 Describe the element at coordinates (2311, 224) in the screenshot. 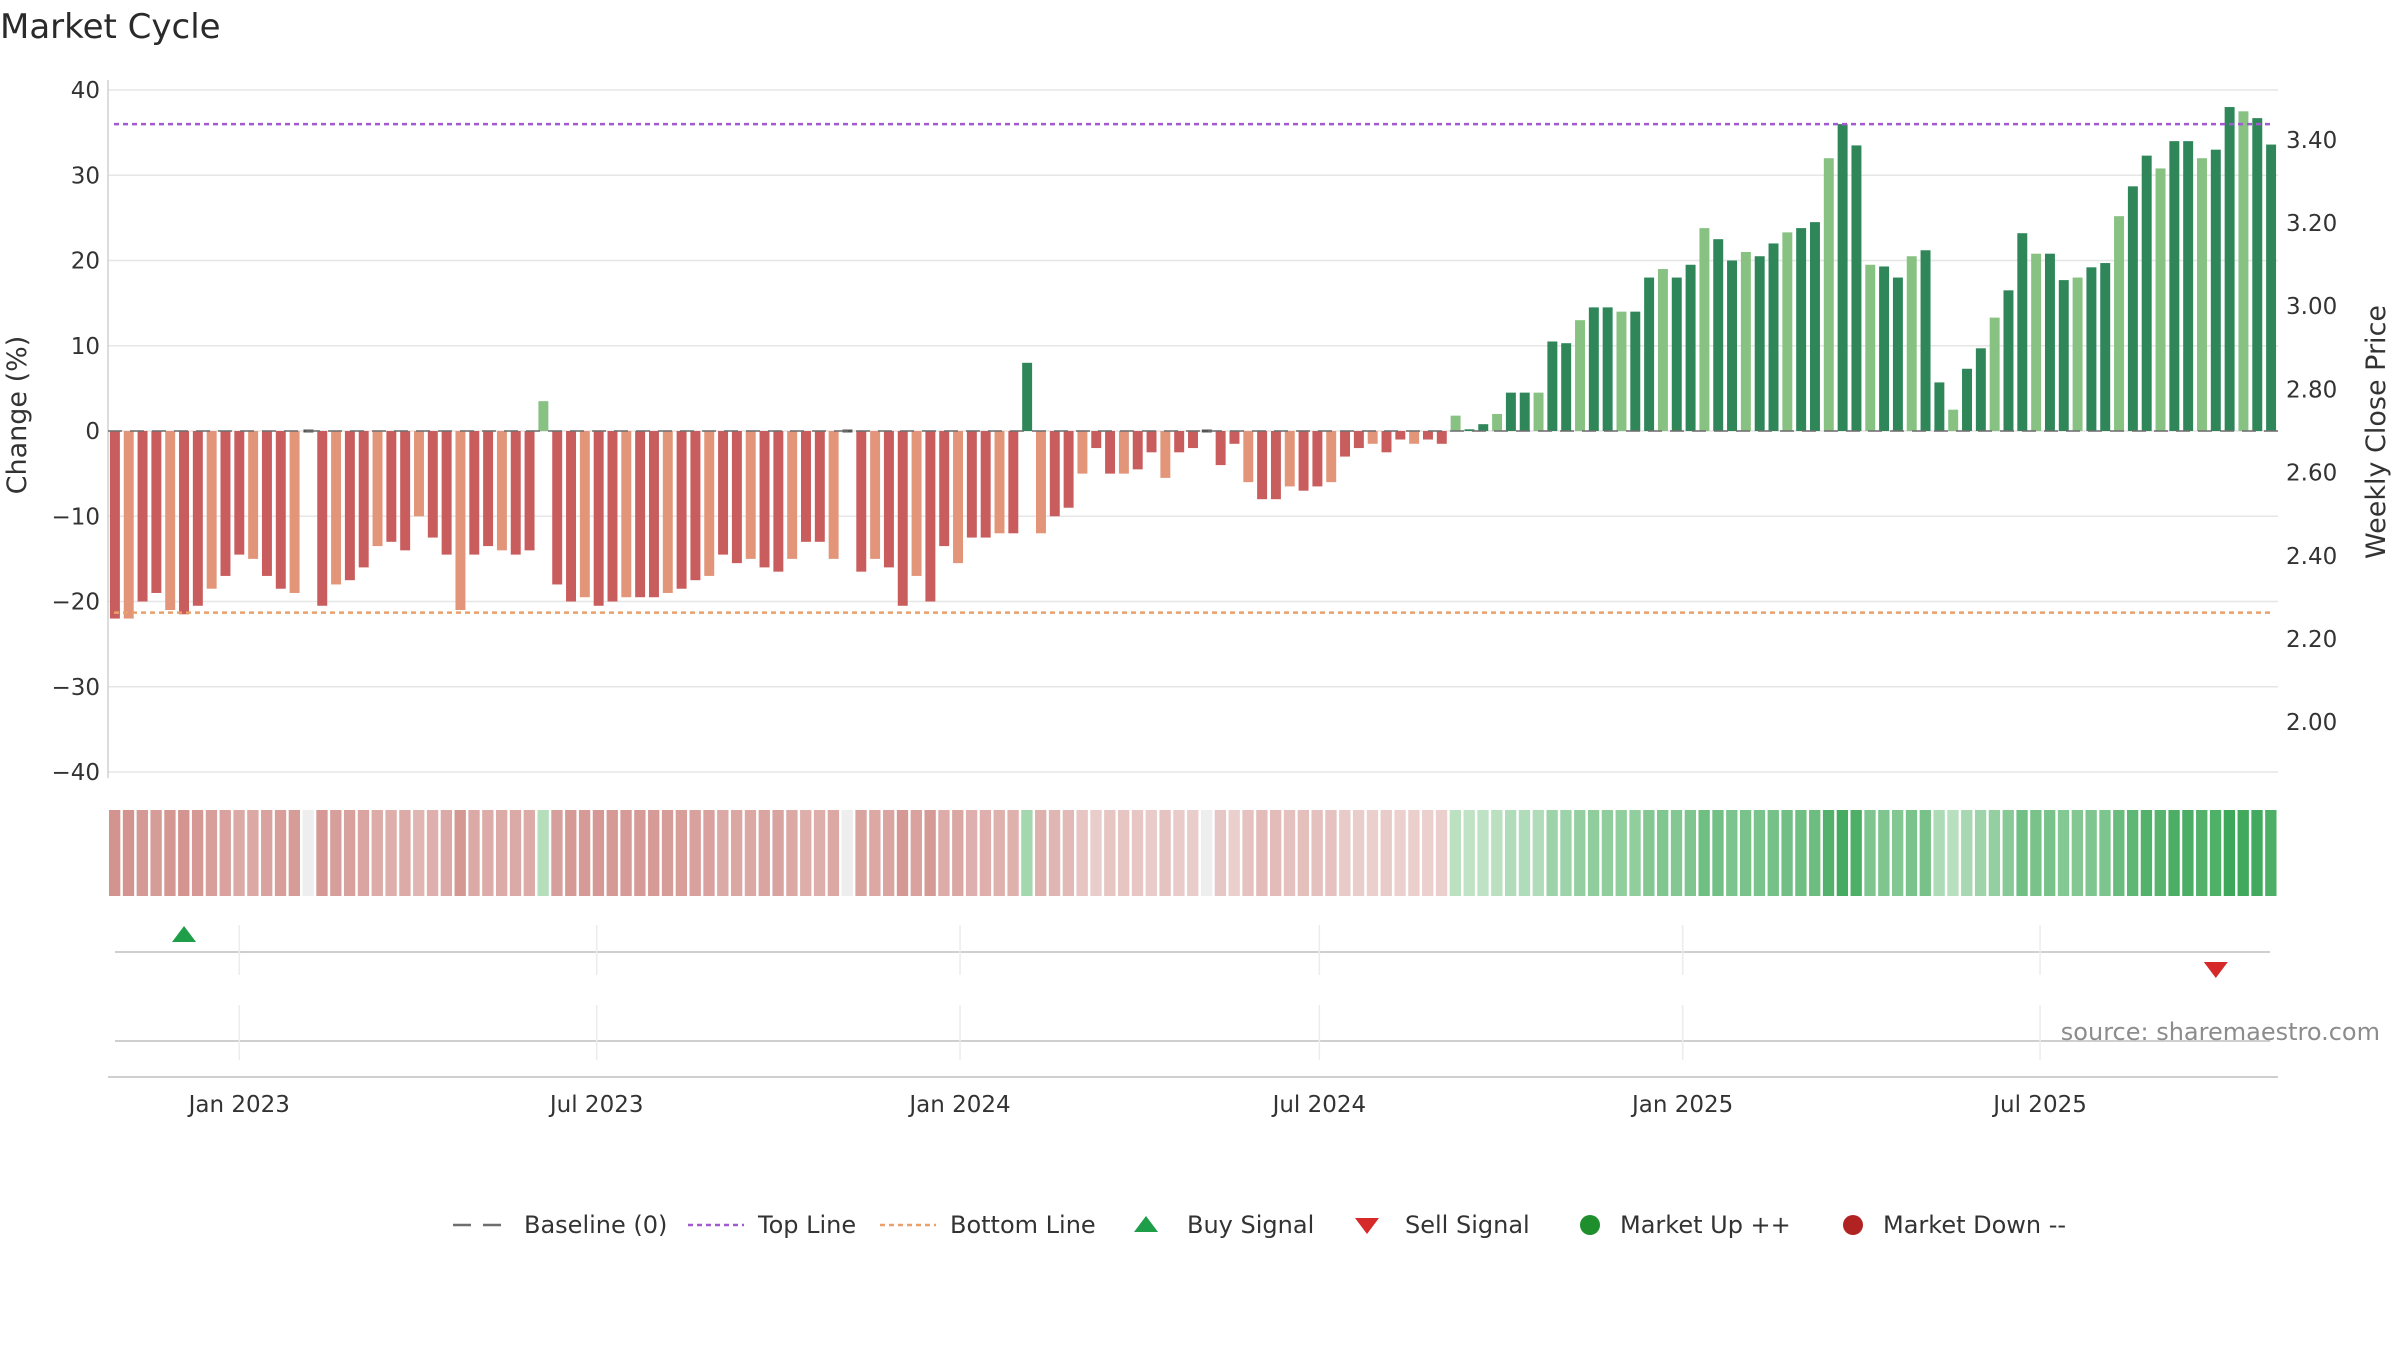

I see `y2-tick-label: 3.20` at that location.